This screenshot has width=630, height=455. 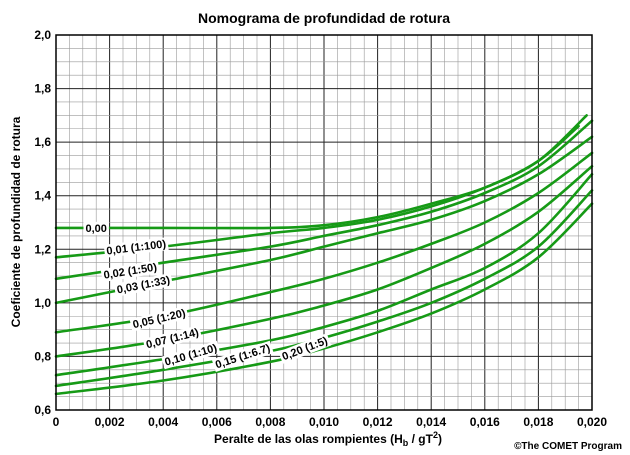 What do you see at coordinates (42, 89) in the screenshot?
I see `y-tick-label: 1,8` at bounding box center [42, 89].